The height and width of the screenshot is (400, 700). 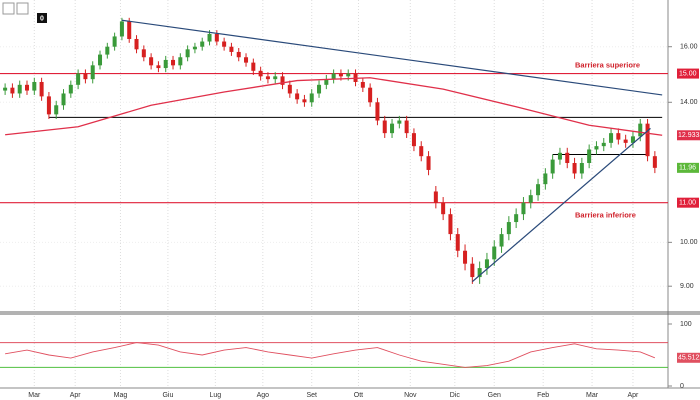 What do you see at coordinates (216, 395) in the screenshot?
I see `x-tick-label: Lug` at bounding box center [216, 395].